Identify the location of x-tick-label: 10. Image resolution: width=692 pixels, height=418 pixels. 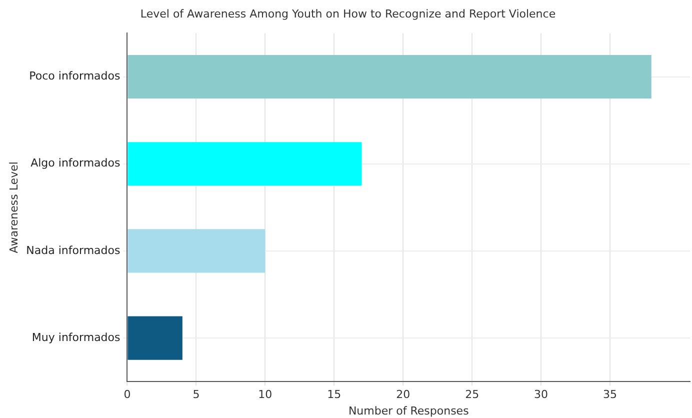
(265, 395).